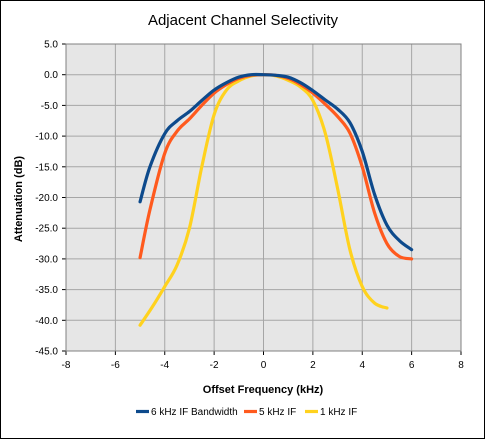  Describe the element at coordinates (51, 75) in the screenshot. I see `y-tick-label: 0.0` at that location.